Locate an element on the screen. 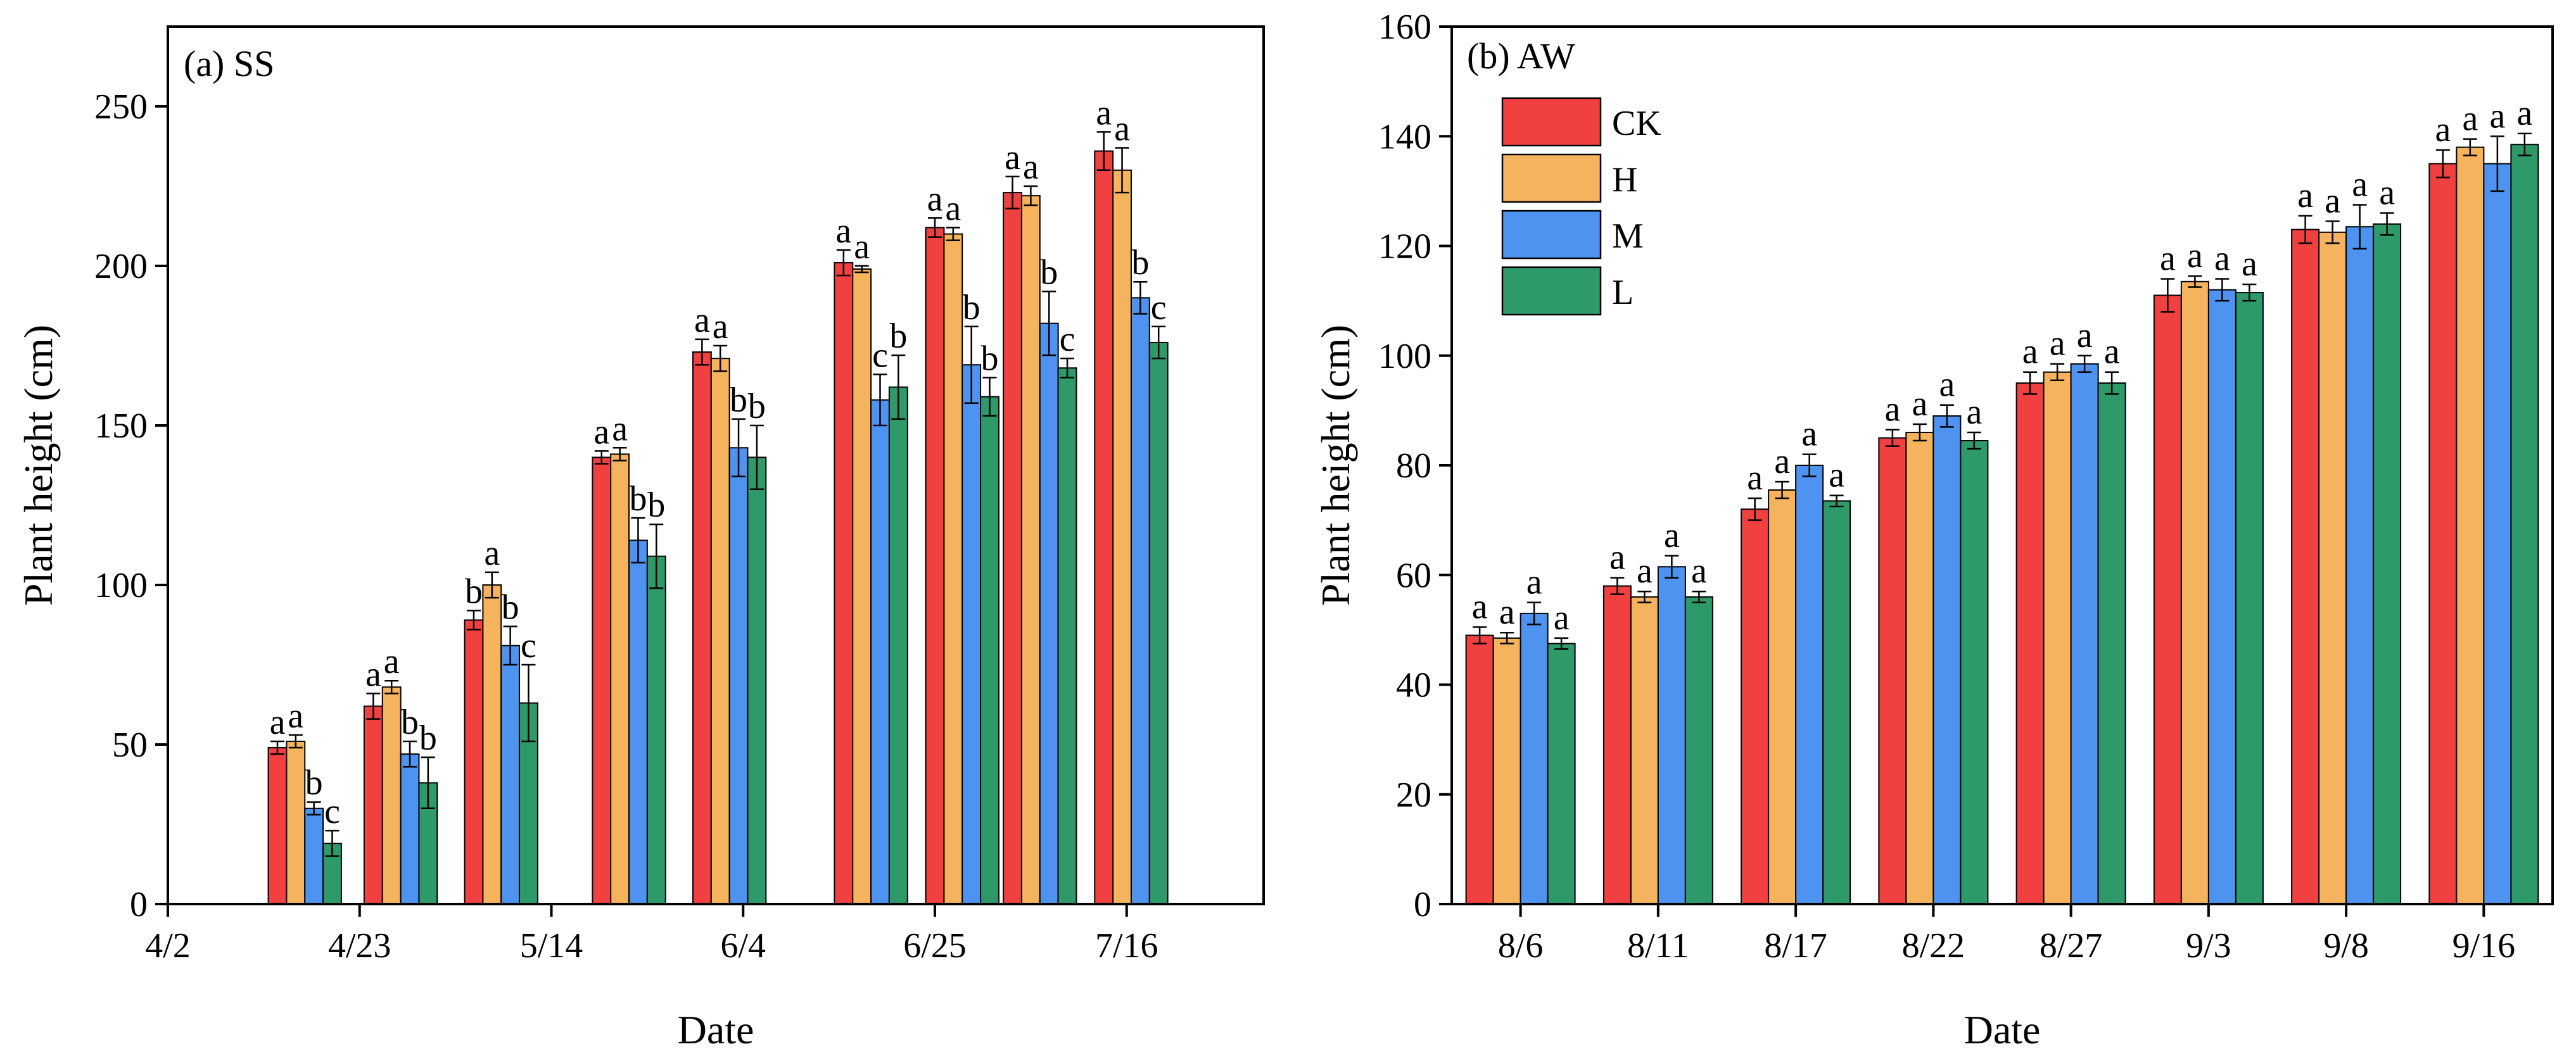 The height and width of the screenshot is (1056, 2576). sig-label-a-g8-l: c is located at coordinates (1159, 307).